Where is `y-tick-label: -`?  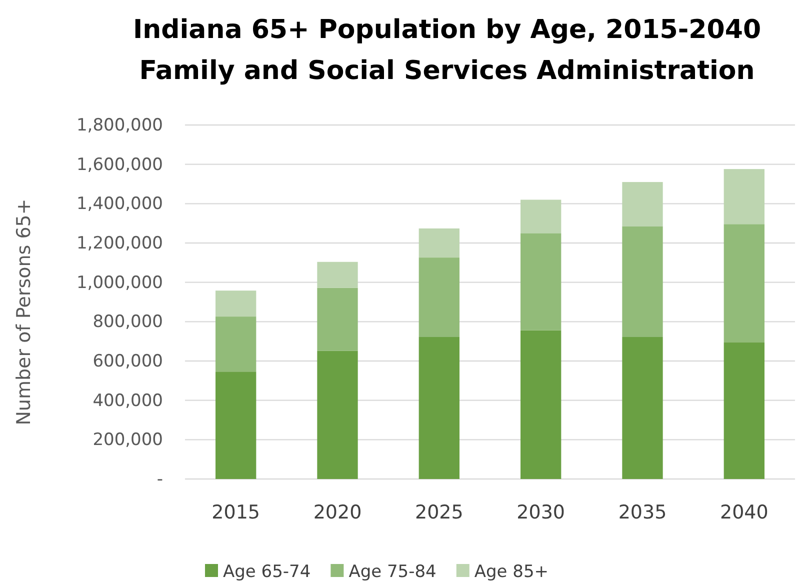
y-tick-label: - is located at coordinates (159, 479).